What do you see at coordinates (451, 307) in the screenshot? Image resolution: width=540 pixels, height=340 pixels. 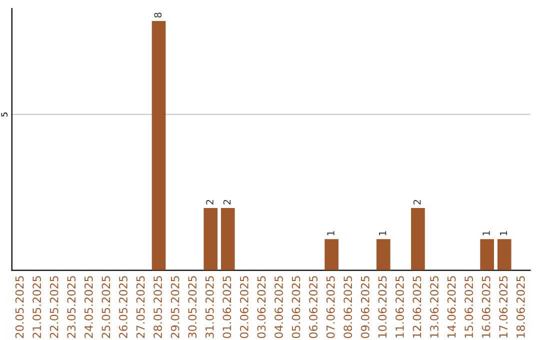 I see `x-tick-label: 14.06.2025` at bounding box center [451, 307].